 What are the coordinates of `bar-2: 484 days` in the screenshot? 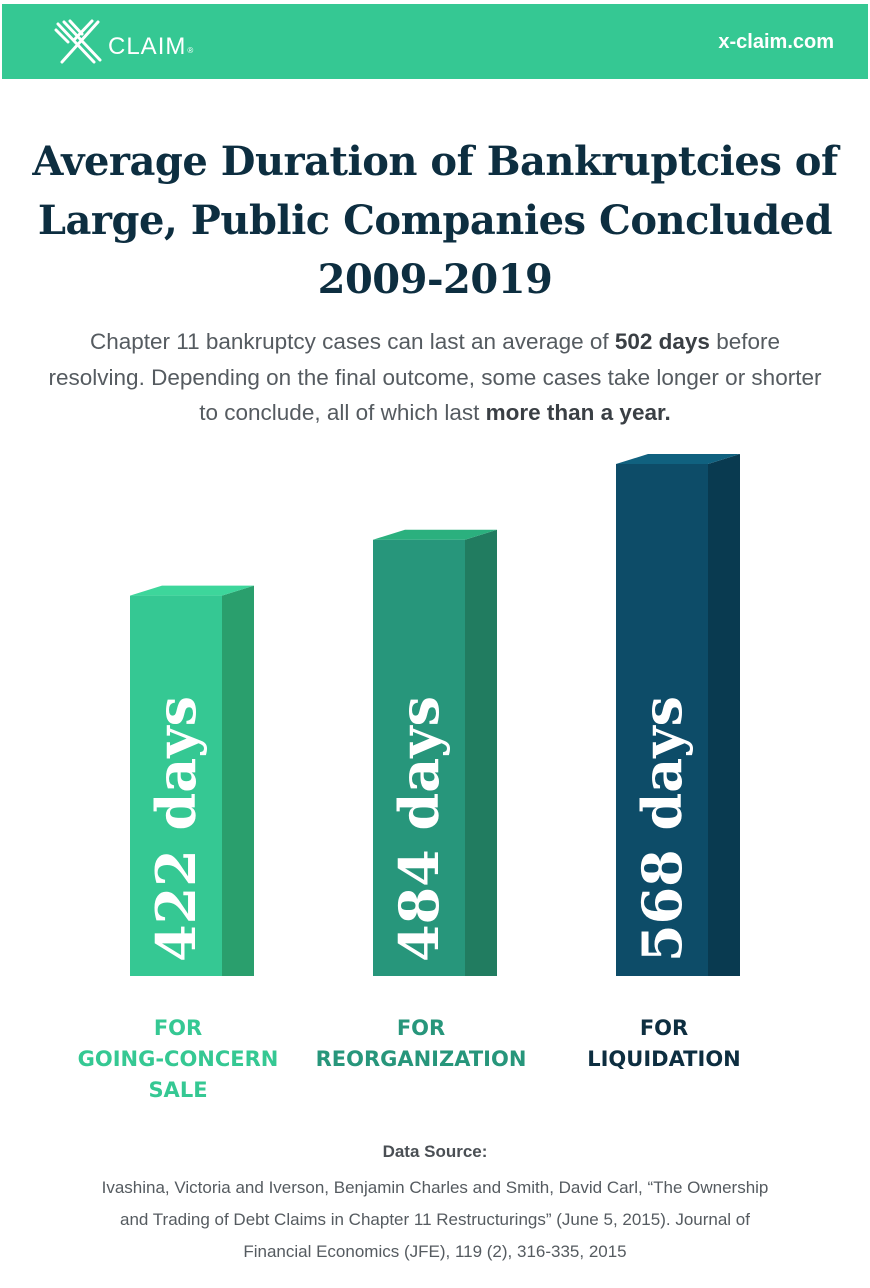 It's located at (435, 752).